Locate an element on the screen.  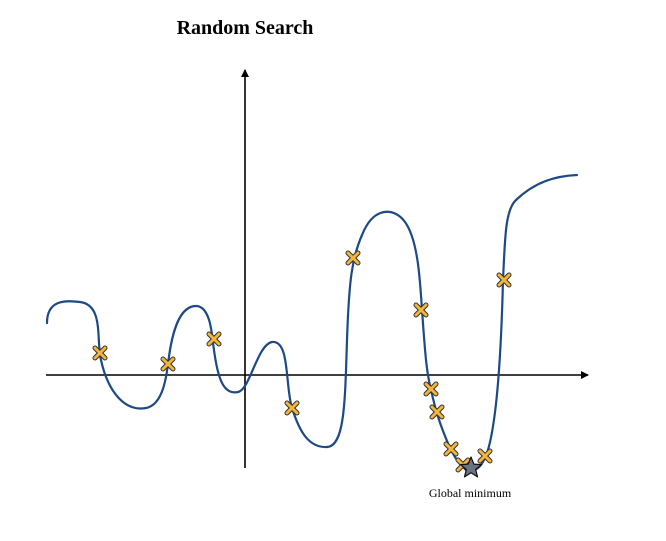
star-icon is located at coordinates (471, 467).